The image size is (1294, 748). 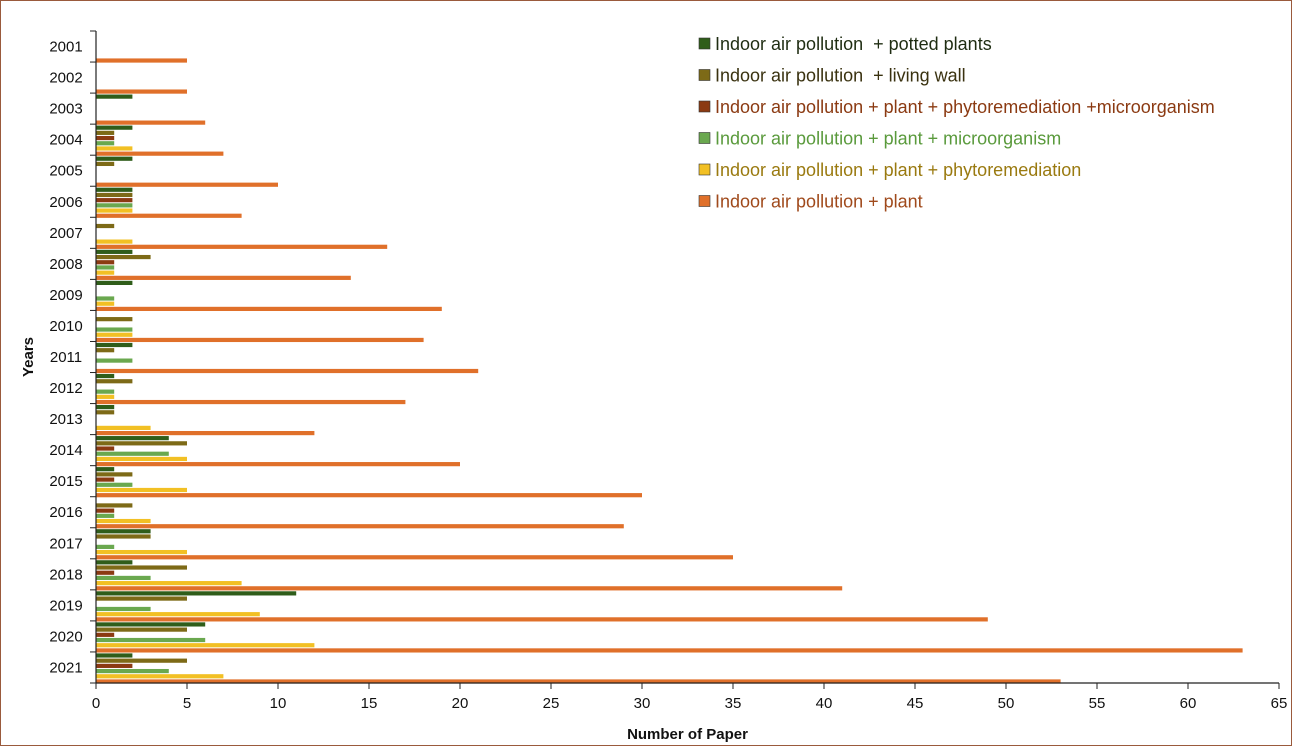 I want to click on y-tick-label: 2009, so click(x=65, y=295).